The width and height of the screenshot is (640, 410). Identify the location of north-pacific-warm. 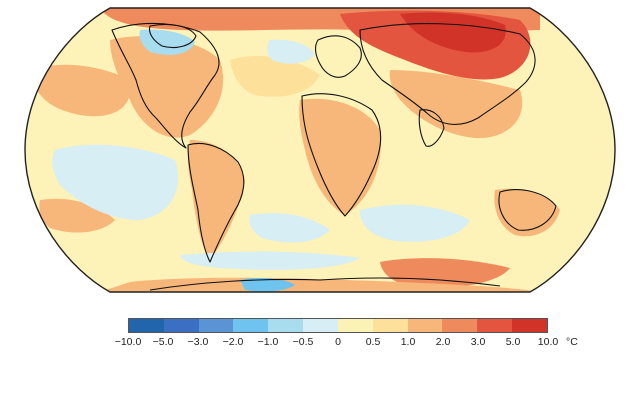
(80, 90).